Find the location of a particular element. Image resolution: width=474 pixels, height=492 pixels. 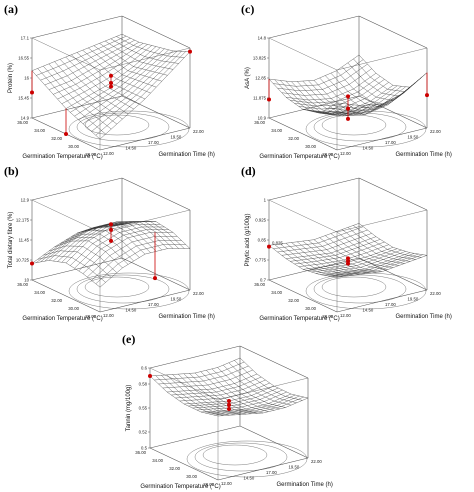

z-axis-title: Total dietary fibre (%) is located at coordinates (11, 240).